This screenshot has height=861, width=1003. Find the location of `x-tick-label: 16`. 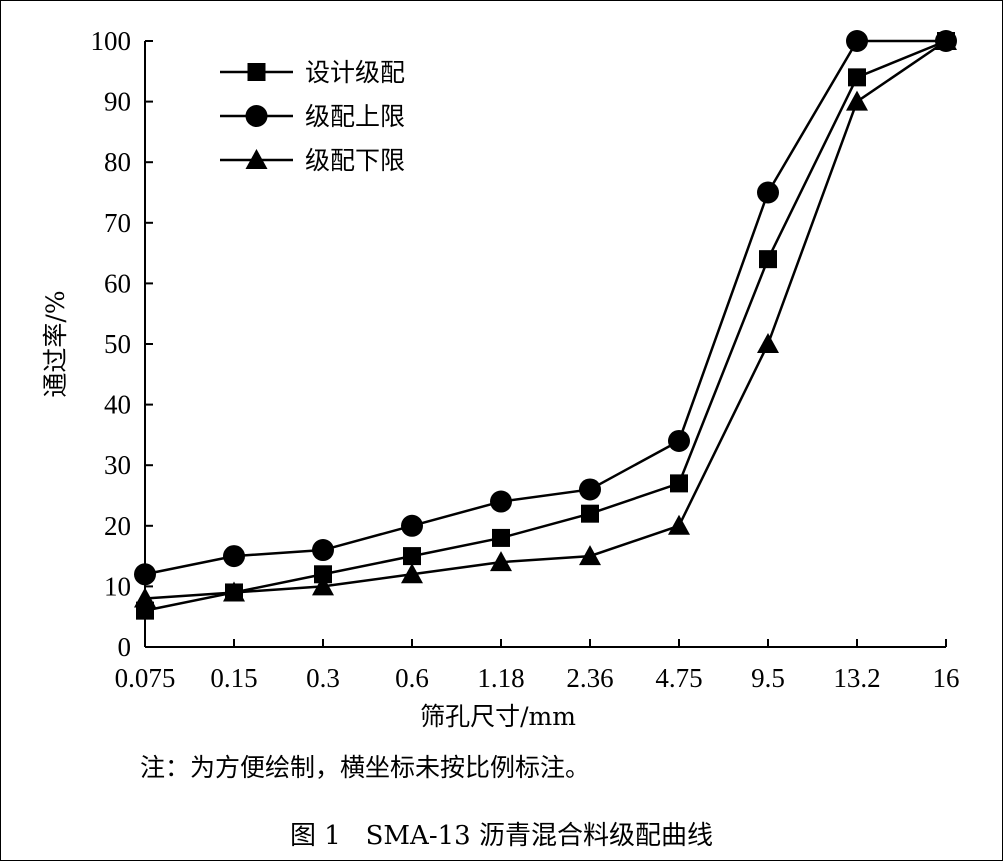

x-tick-label: 16 is located at coordinates (946, 678).